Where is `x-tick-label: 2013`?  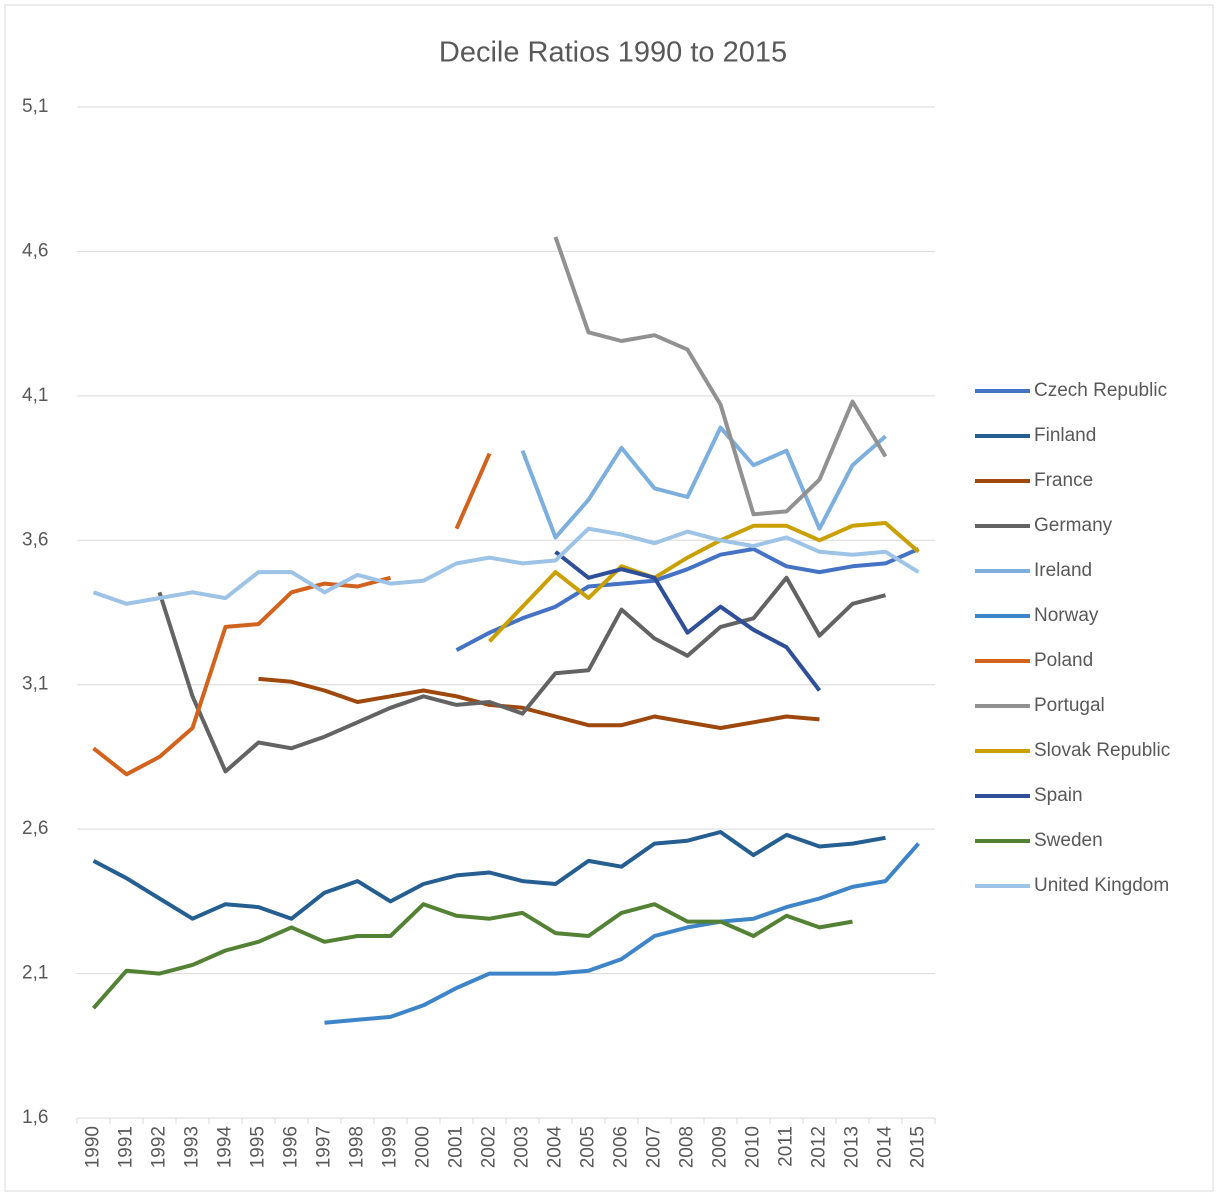 x-tick-label: 2013 is located at coordinates (852, 1147).